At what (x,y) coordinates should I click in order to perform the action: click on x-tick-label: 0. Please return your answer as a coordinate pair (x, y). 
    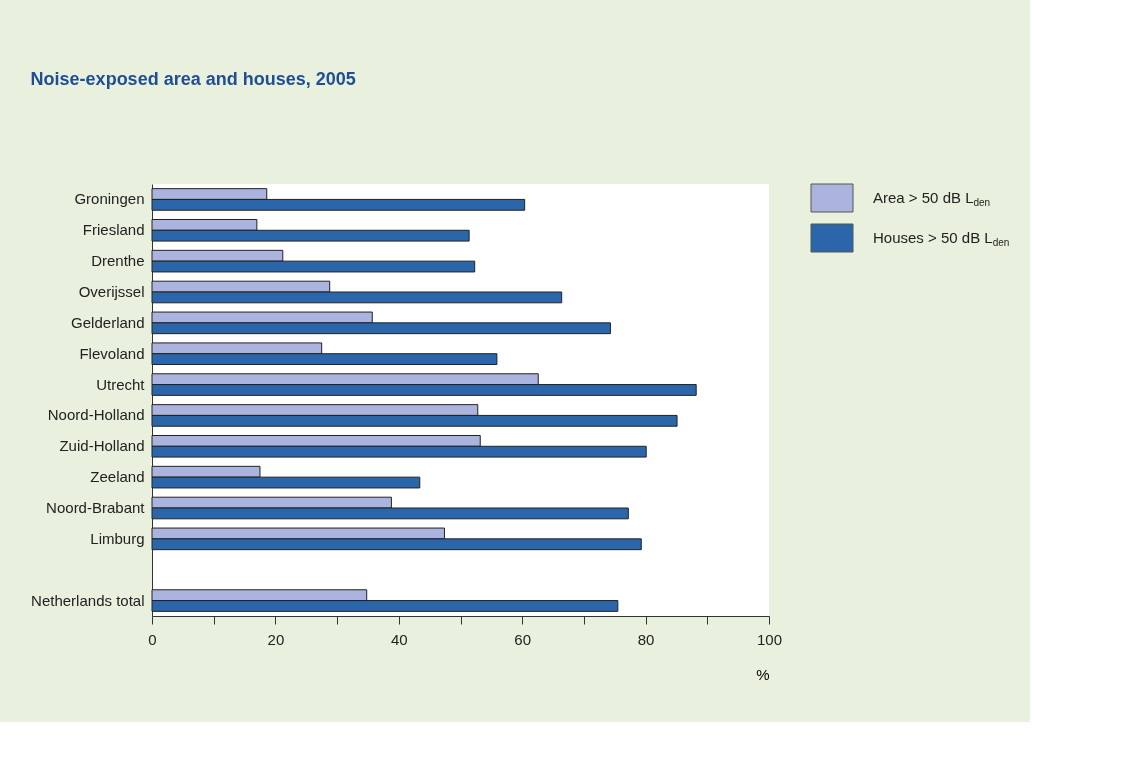
    Looking at the image, I should click on (152, 639).